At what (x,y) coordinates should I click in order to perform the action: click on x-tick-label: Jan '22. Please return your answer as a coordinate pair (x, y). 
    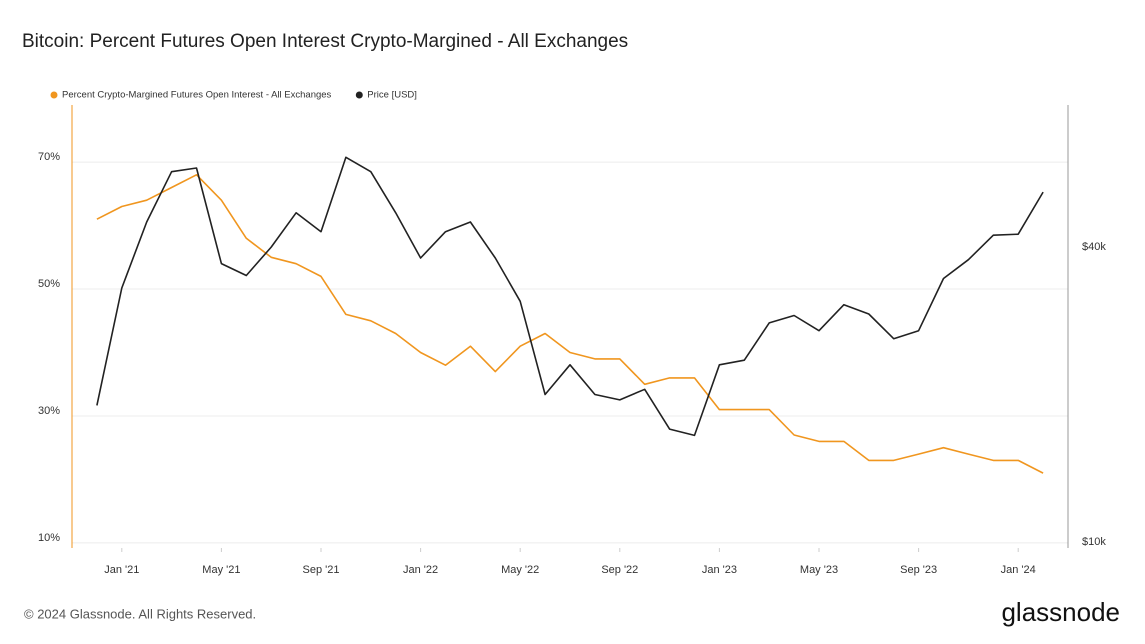
    Looking at the image, I should click on (420, 570).